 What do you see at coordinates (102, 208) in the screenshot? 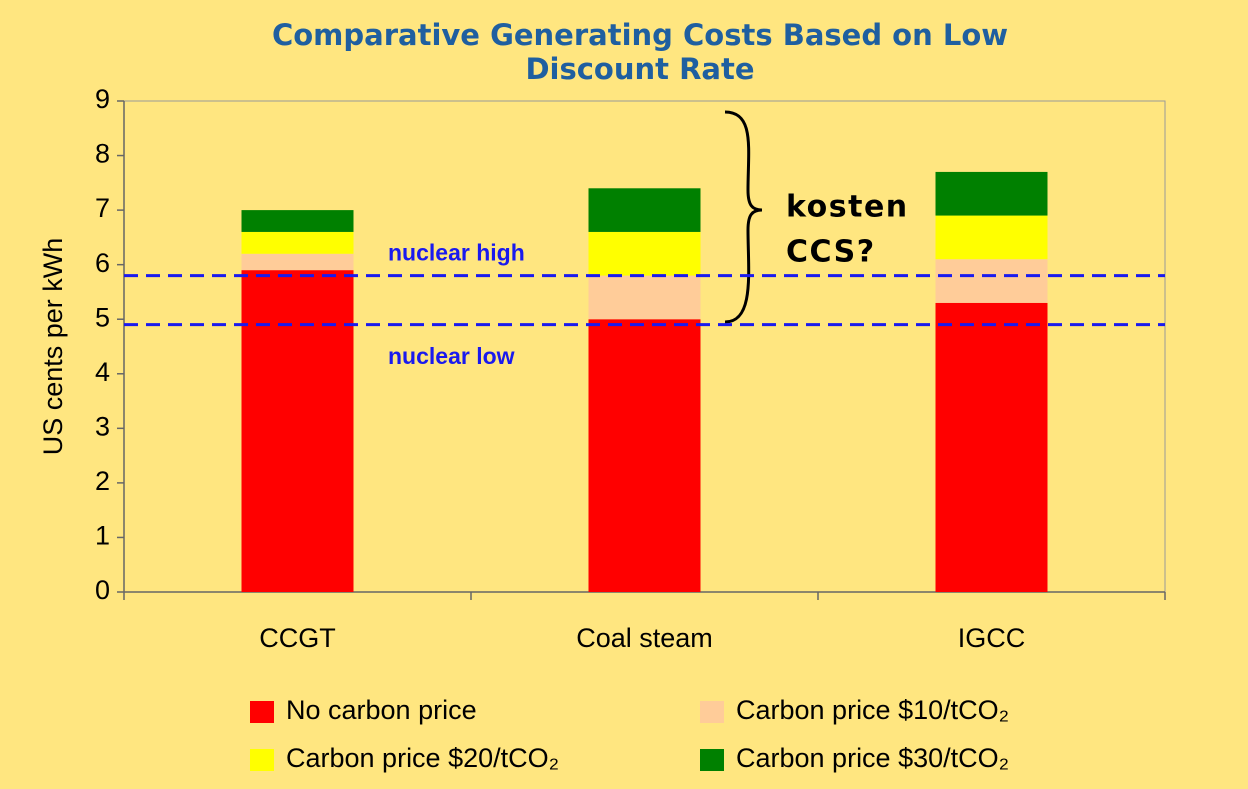
I see `y-tick-label: 7` at bounding box center [102, 208].